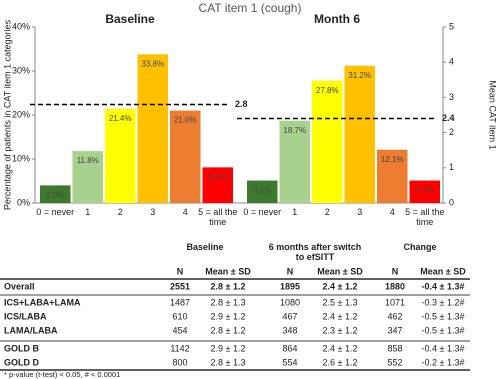 This screenshot has width=500, height=379. Describe the element at coordinates (250, 8) in the screenshot. I see `chart-title: CAT item 1 (cough)` at that location.